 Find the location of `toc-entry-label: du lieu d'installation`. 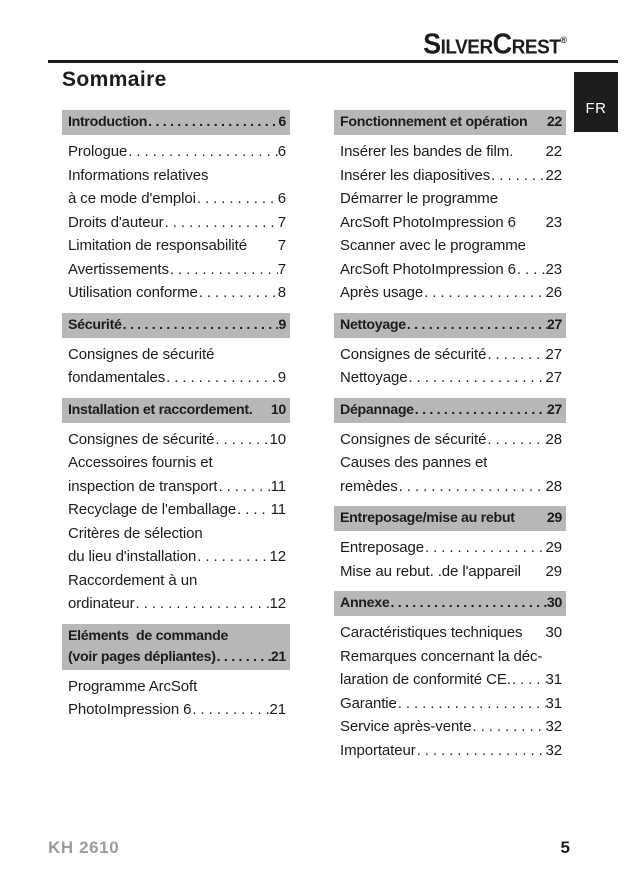

toc-entry-label: du lieu d'installation is located at coordinates (132, 556).